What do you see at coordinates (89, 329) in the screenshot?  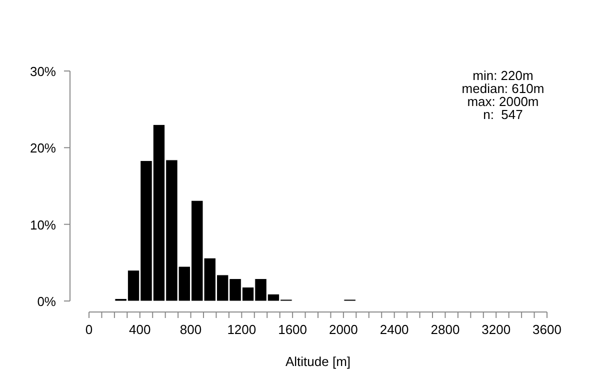 I see `x-tick-label: 0` at bounding box center [89, 329].